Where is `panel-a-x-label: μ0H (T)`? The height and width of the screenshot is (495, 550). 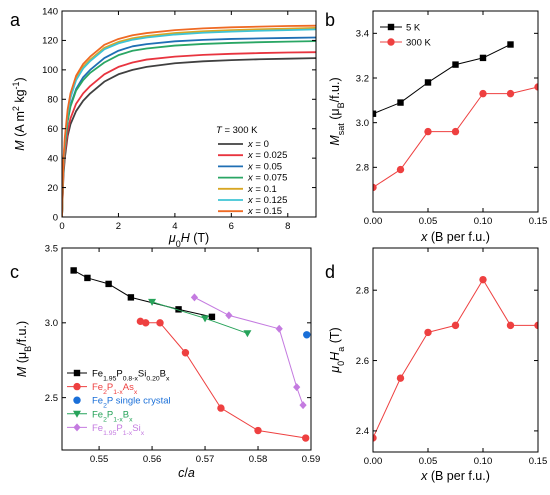 panel-a-x-label: μ0H (T) is located at coordinates (188, 240).